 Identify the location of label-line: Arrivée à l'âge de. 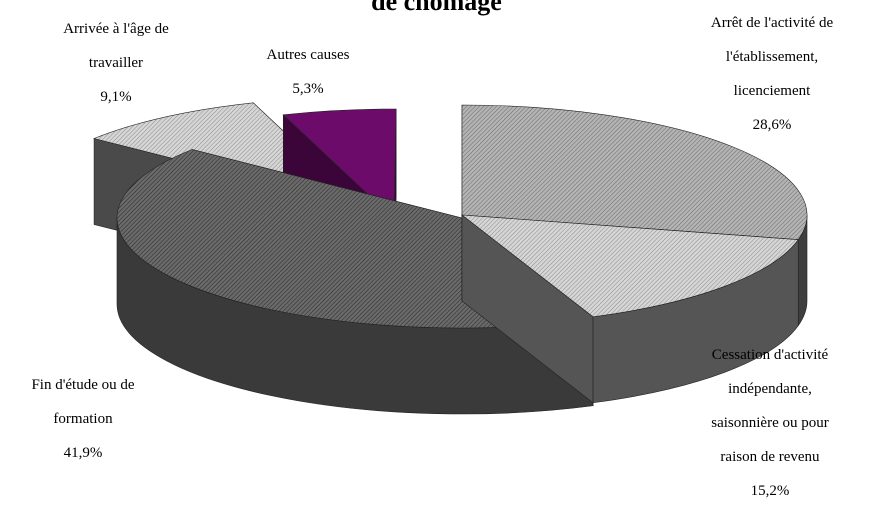
(116, 29).